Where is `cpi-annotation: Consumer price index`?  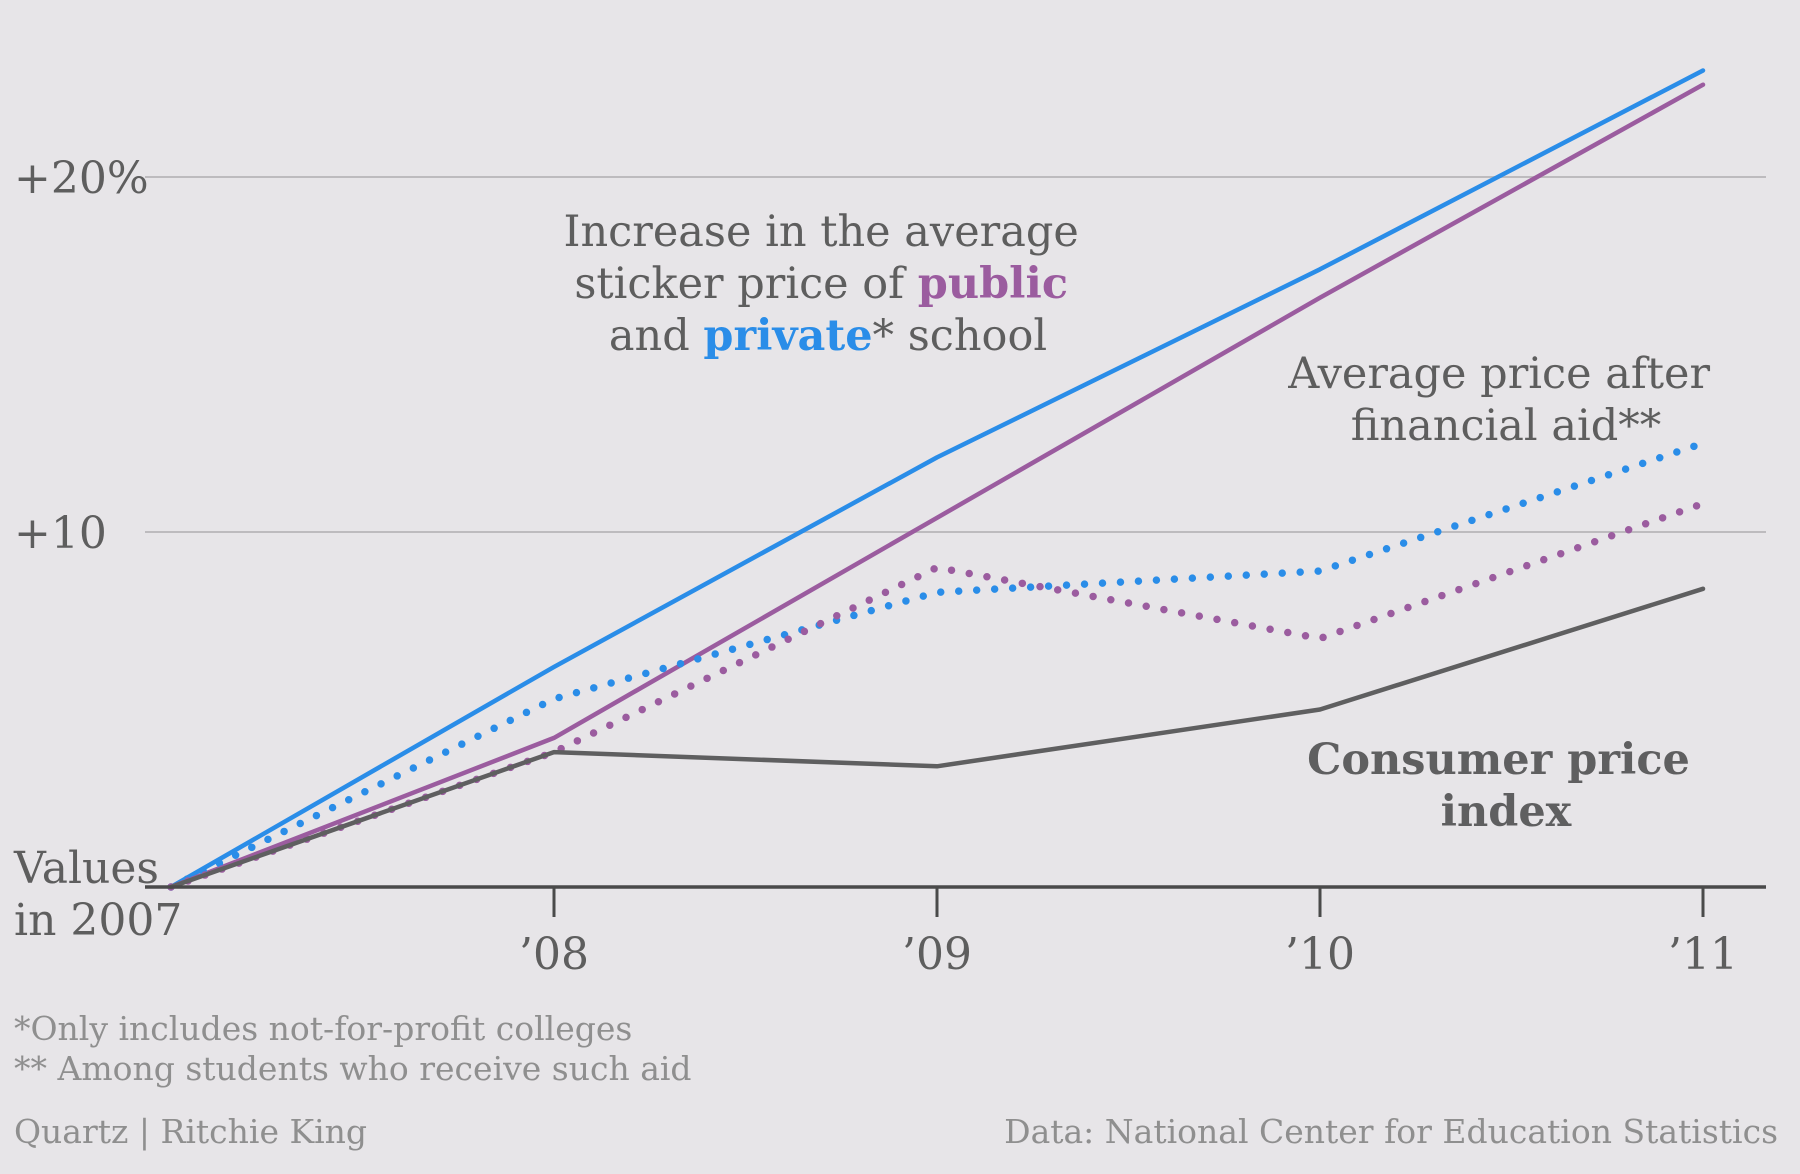 cpi-annotation: Consumer price index is located at coordinates (1506, 786).